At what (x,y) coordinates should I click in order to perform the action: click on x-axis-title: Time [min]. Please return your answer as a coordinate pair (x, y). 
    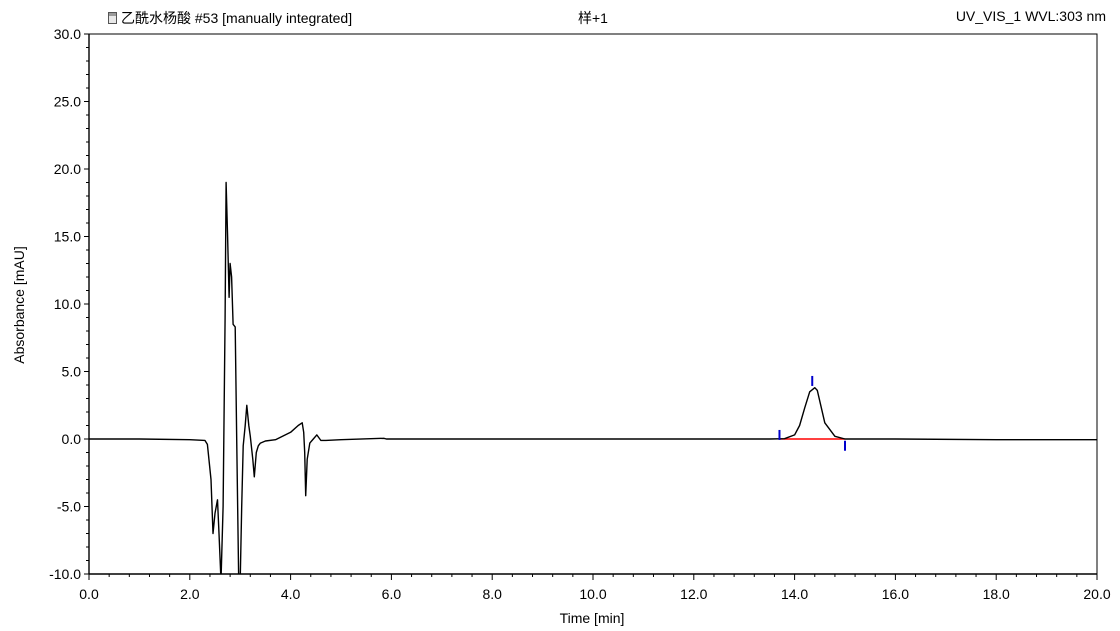
    Looking at the image, I should click on (592, 618).